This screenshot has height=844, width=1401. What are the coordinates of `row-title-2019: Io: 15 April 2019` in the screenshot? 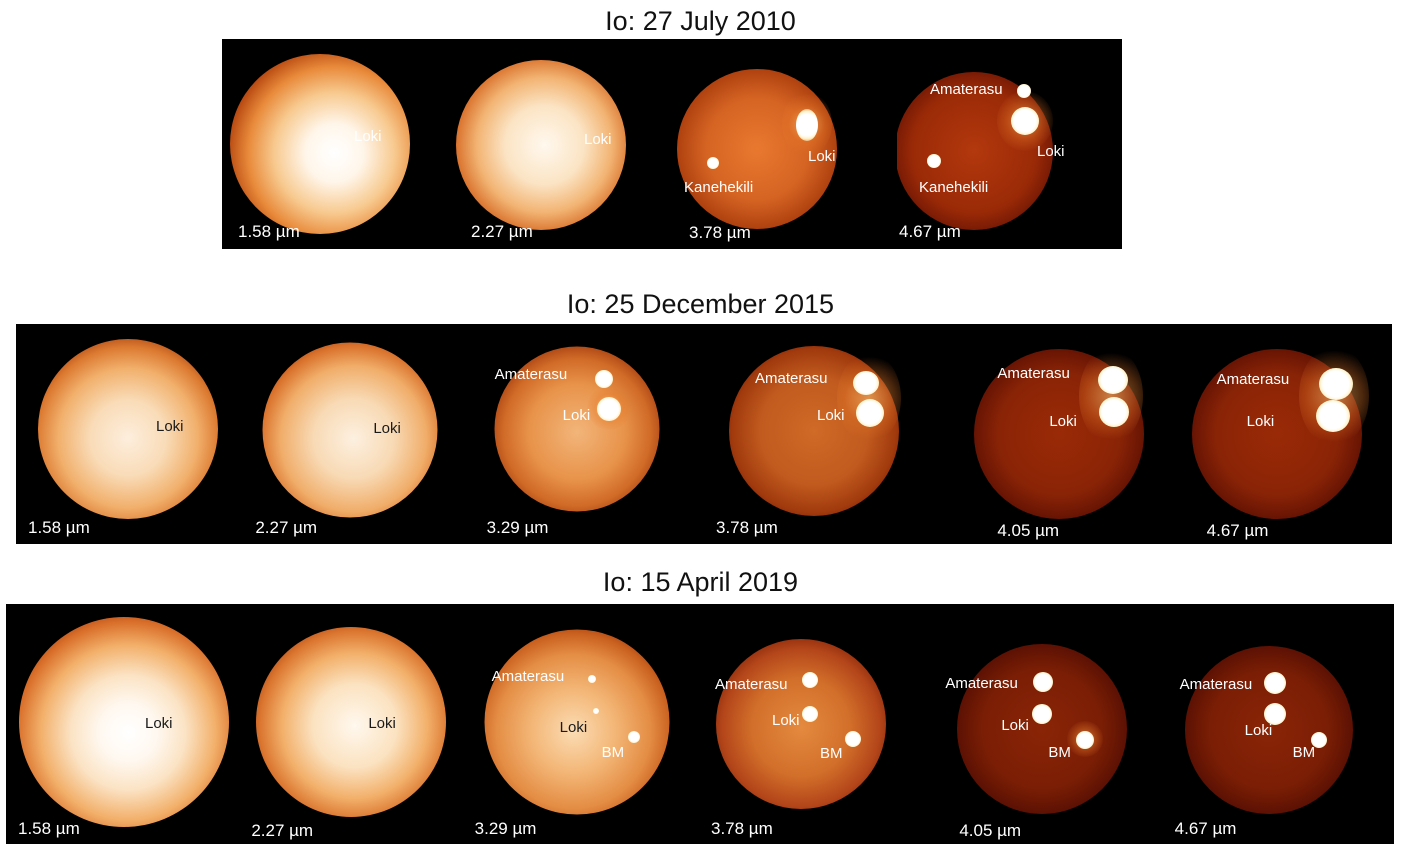 It's located at (700, 582).